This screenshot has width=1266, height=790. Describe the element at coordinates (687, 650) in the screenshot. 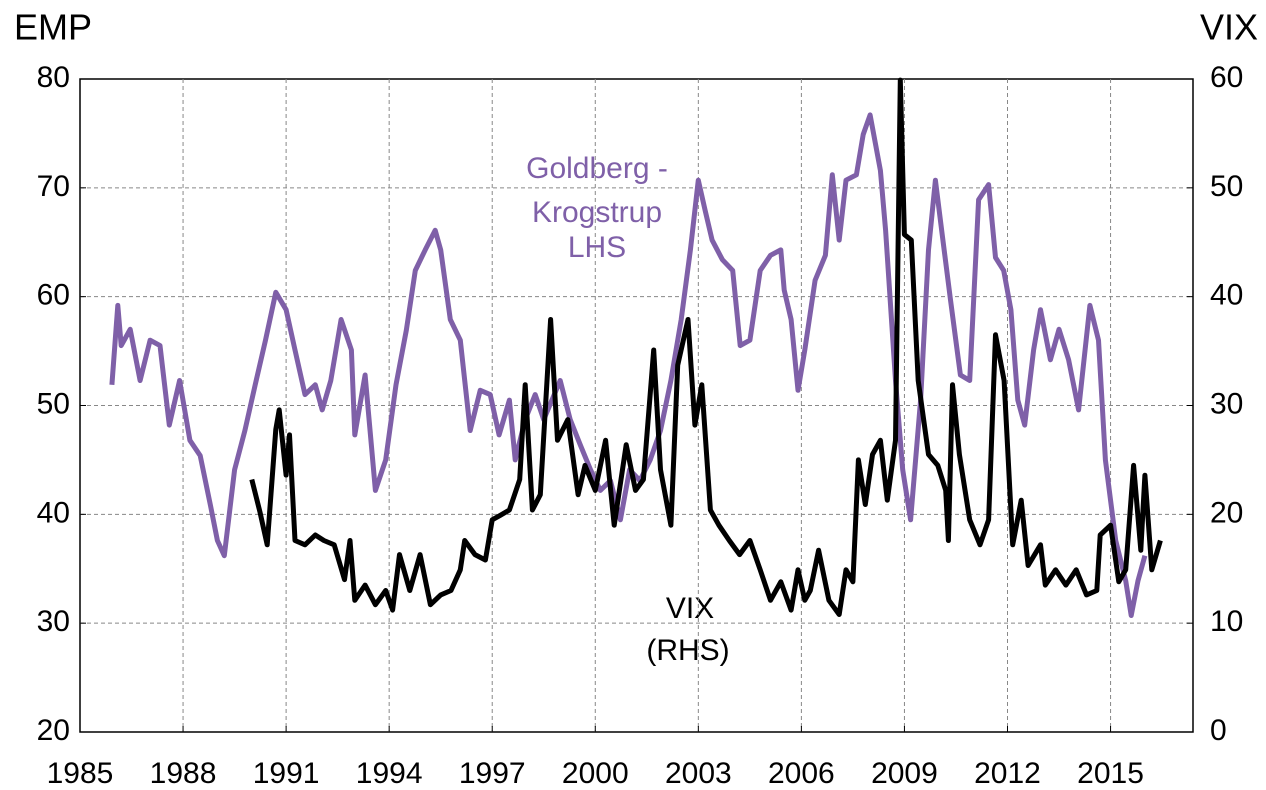

I see `annotation: (RHS)` at that location.